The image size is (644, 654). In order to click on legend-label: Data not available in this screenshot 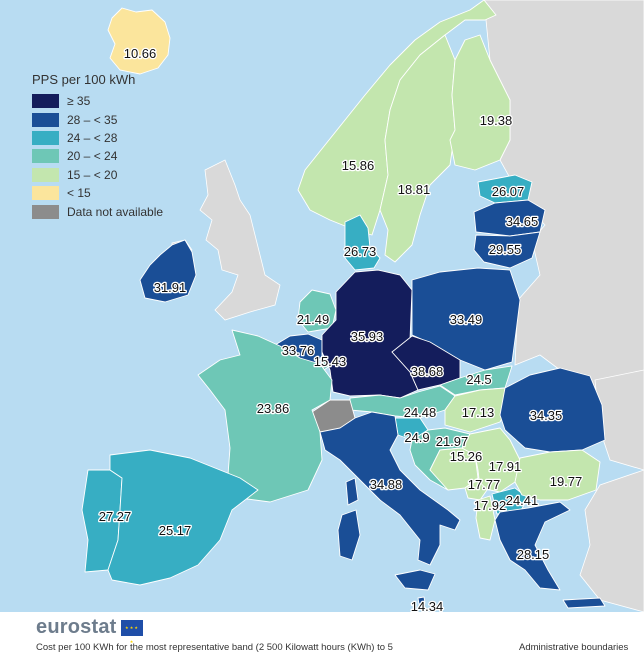, I will do `click(115, 211)`.